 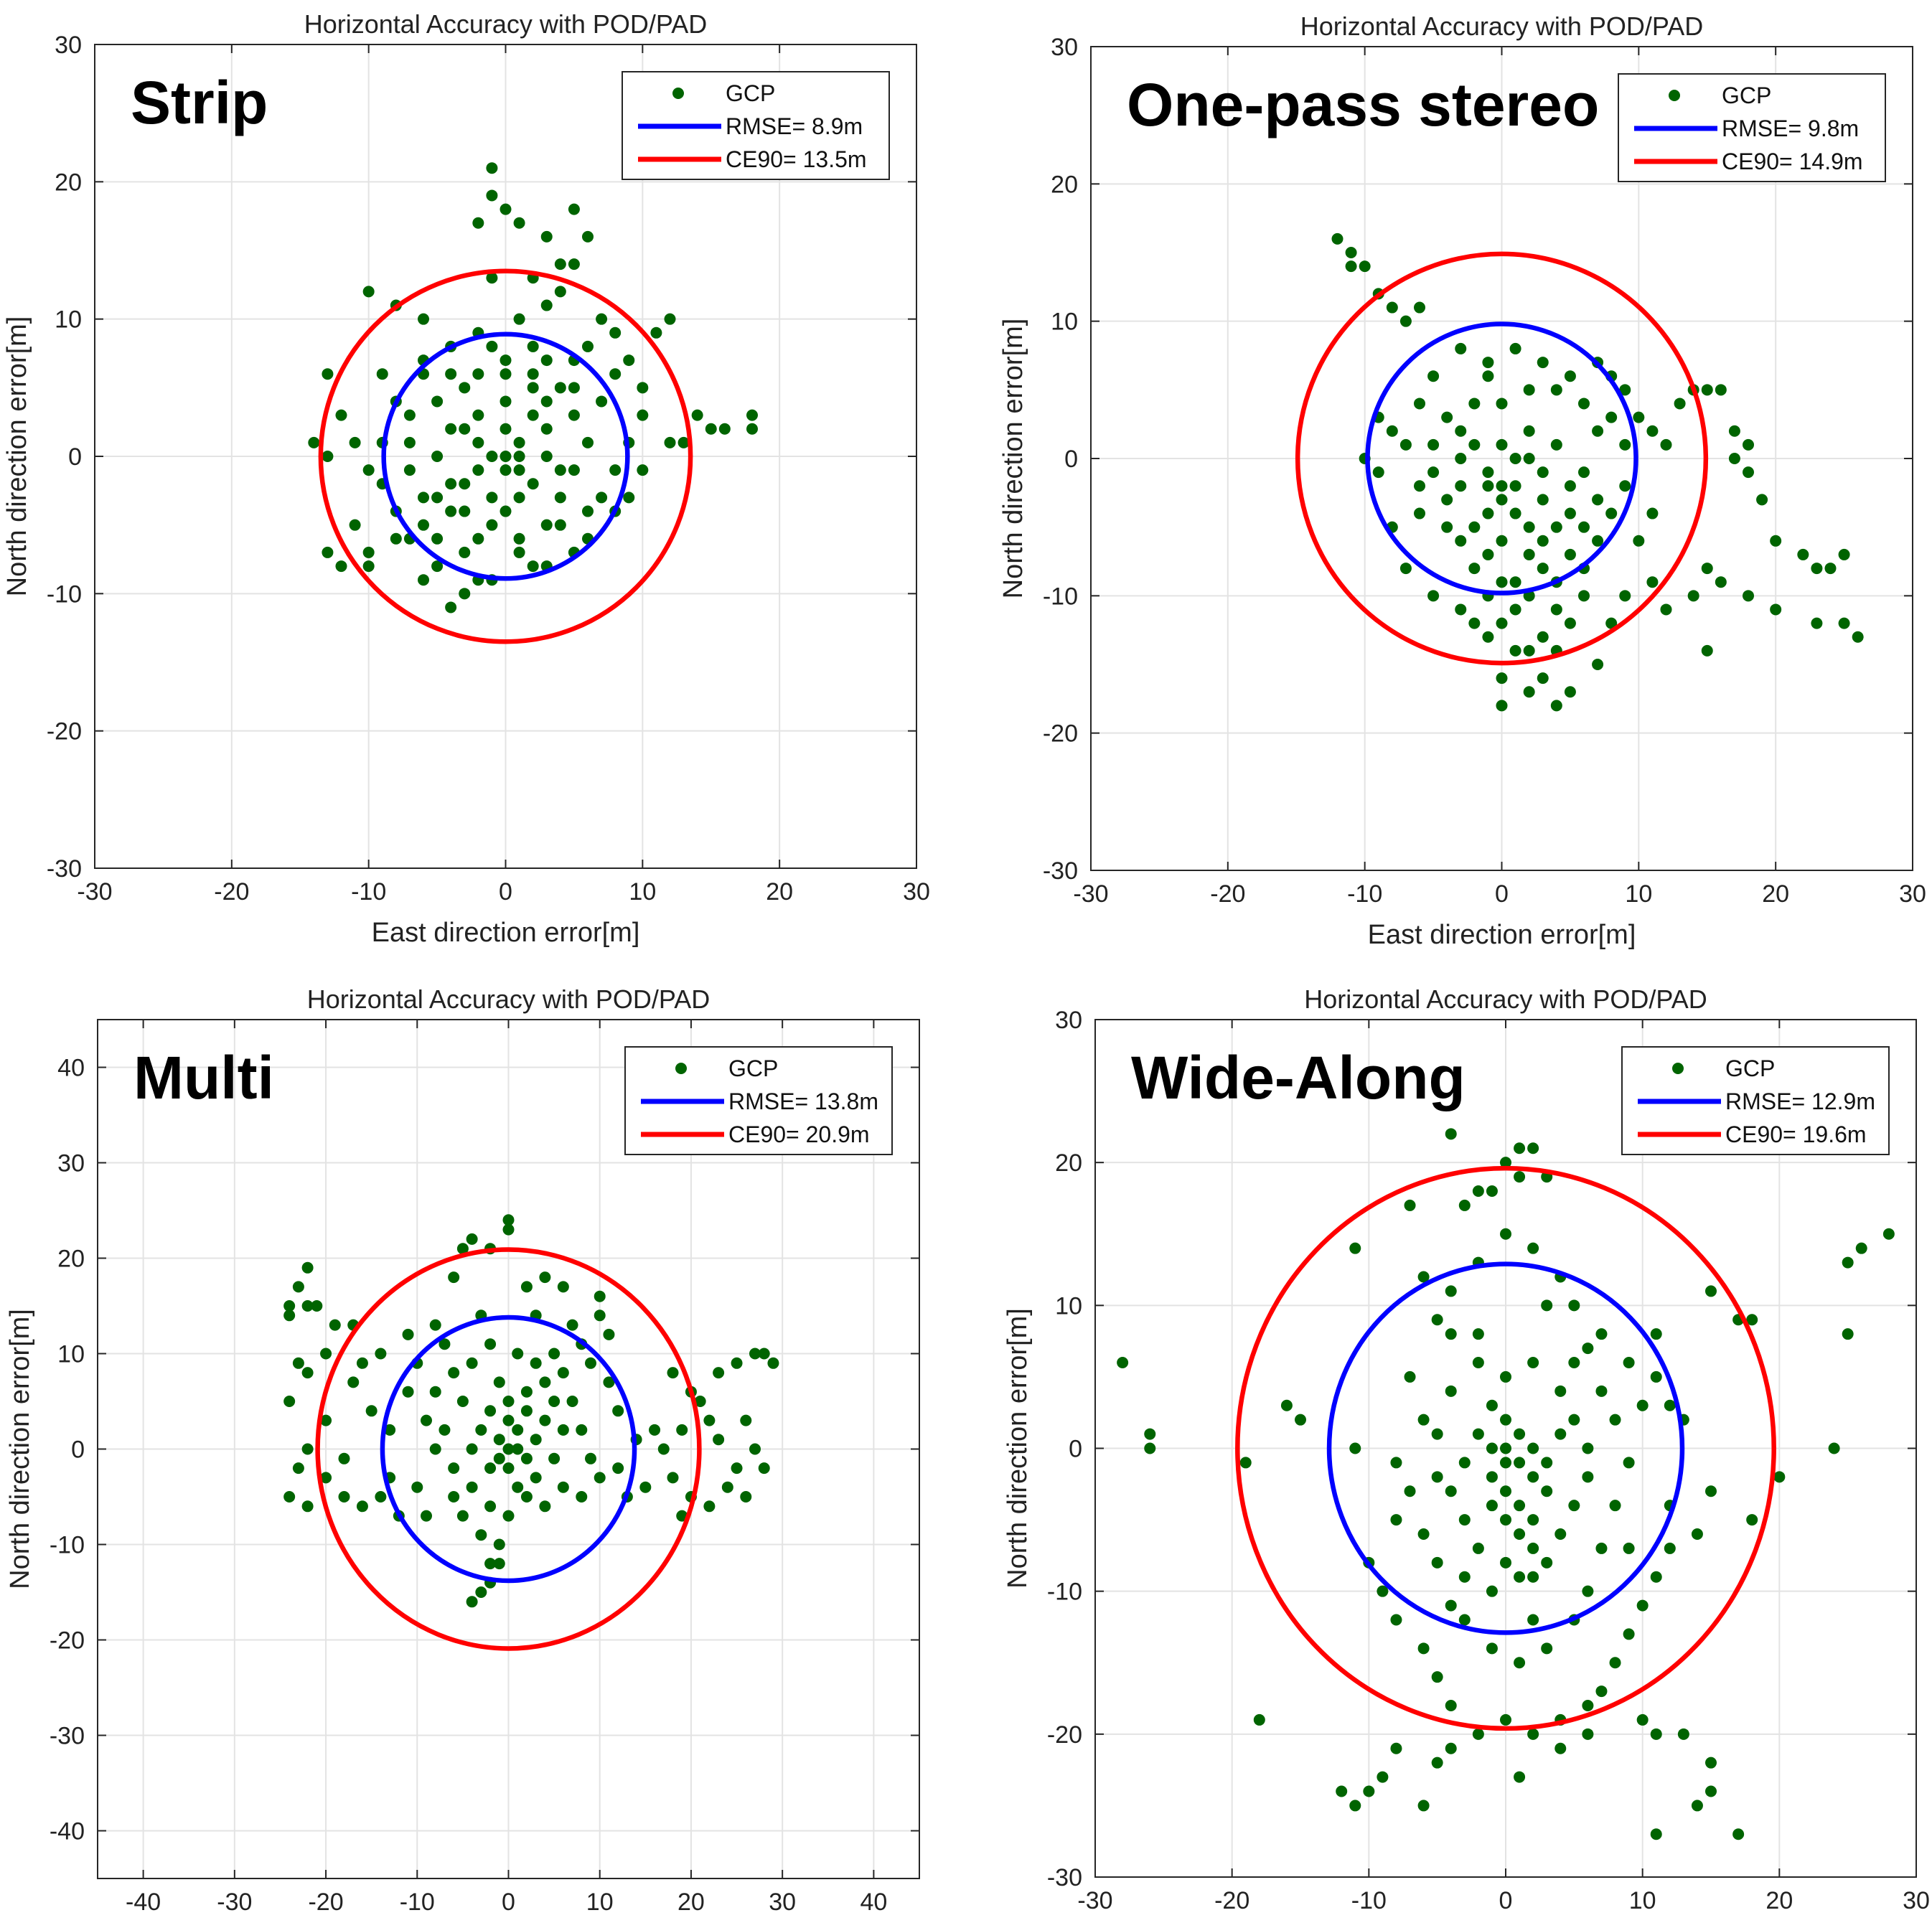 I want to click on rmse-circle, so click(x=508, y=1449).